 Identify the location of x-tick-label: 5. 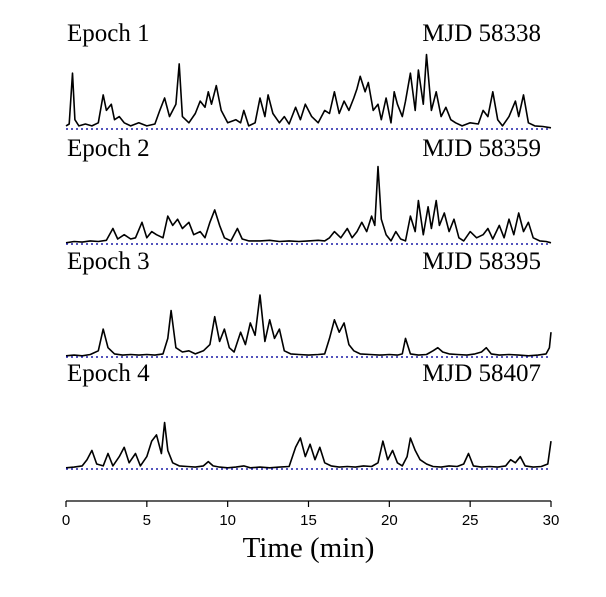
(147, 520).